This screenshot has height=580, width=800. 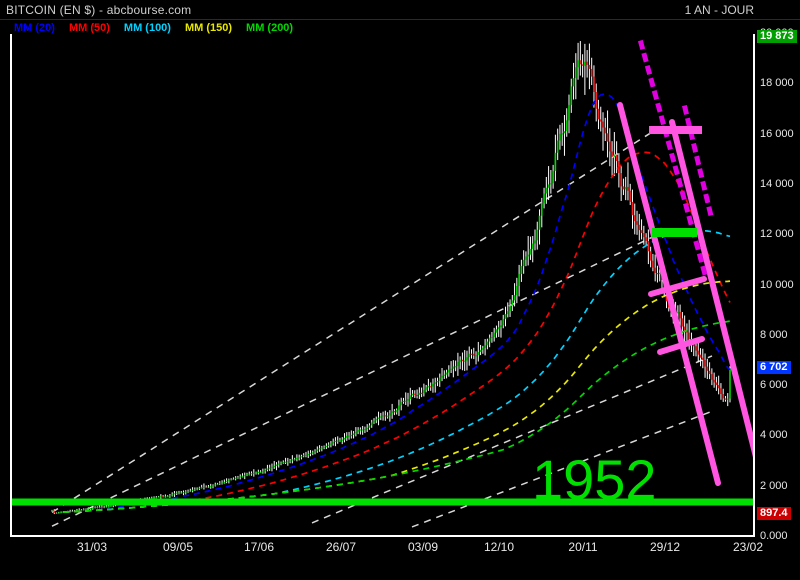 I want to click on x-axis-tick: 12/10, so click(x=499, y=547).